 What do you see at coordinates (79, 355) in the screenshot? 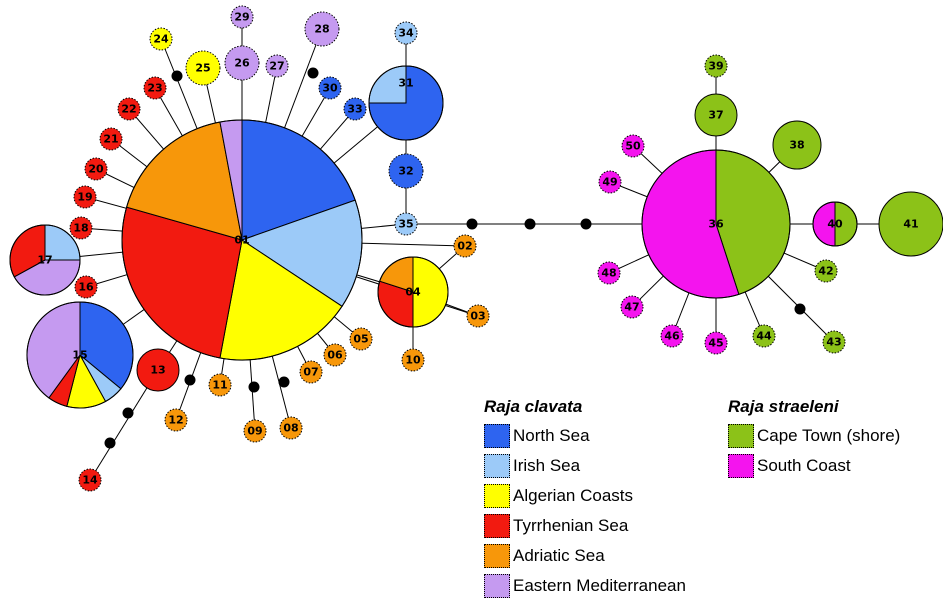
I see `node-label-15: 15` at bounding box center [79, 355].